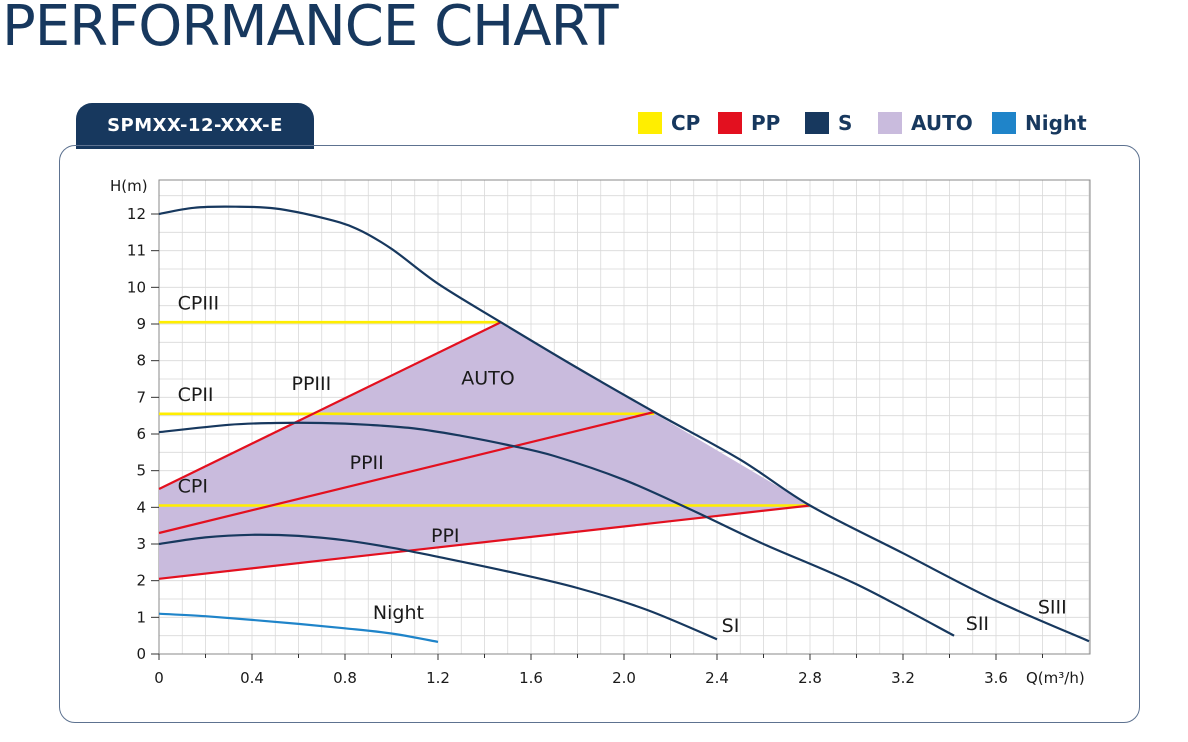 The height and width of the screenshot is (742, 1188). I want to click on legend-item-s: S, so click(828, 123).